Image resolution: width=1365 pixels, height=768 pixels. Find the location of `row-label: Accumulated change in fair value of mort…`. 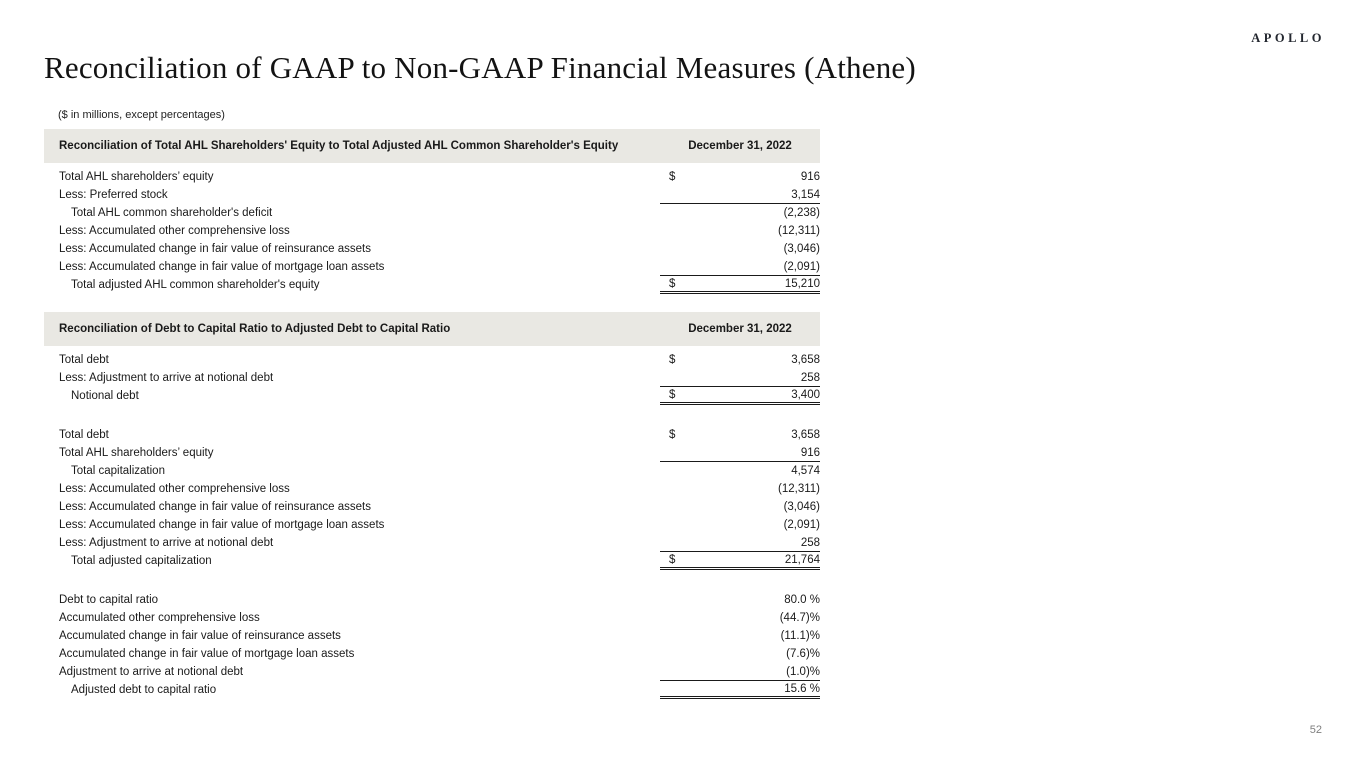

row-label: Accumulated change in fair value of mort… is located at coordinates (207, 654).